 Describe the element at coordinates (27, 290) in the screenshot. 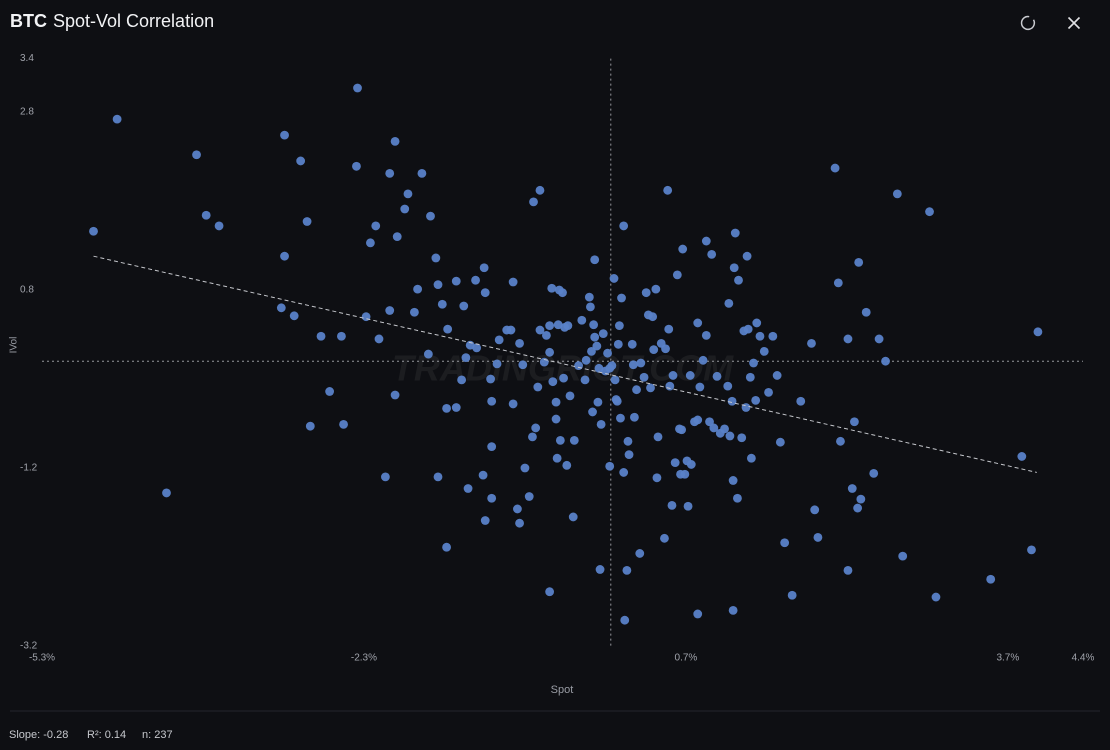

I see `y-tick-label: 0.8` at that location.